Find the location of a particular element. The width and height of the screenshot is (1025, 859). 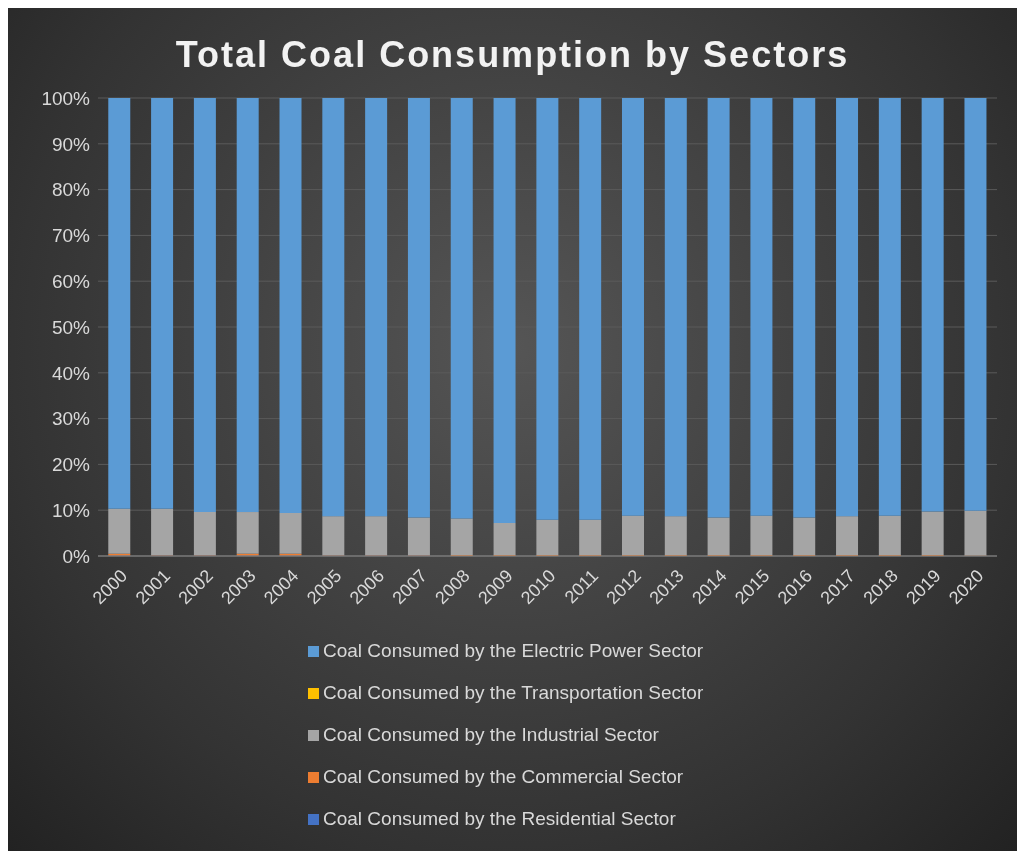

y-tick-label: 100% is located at coordinates (66, 98).